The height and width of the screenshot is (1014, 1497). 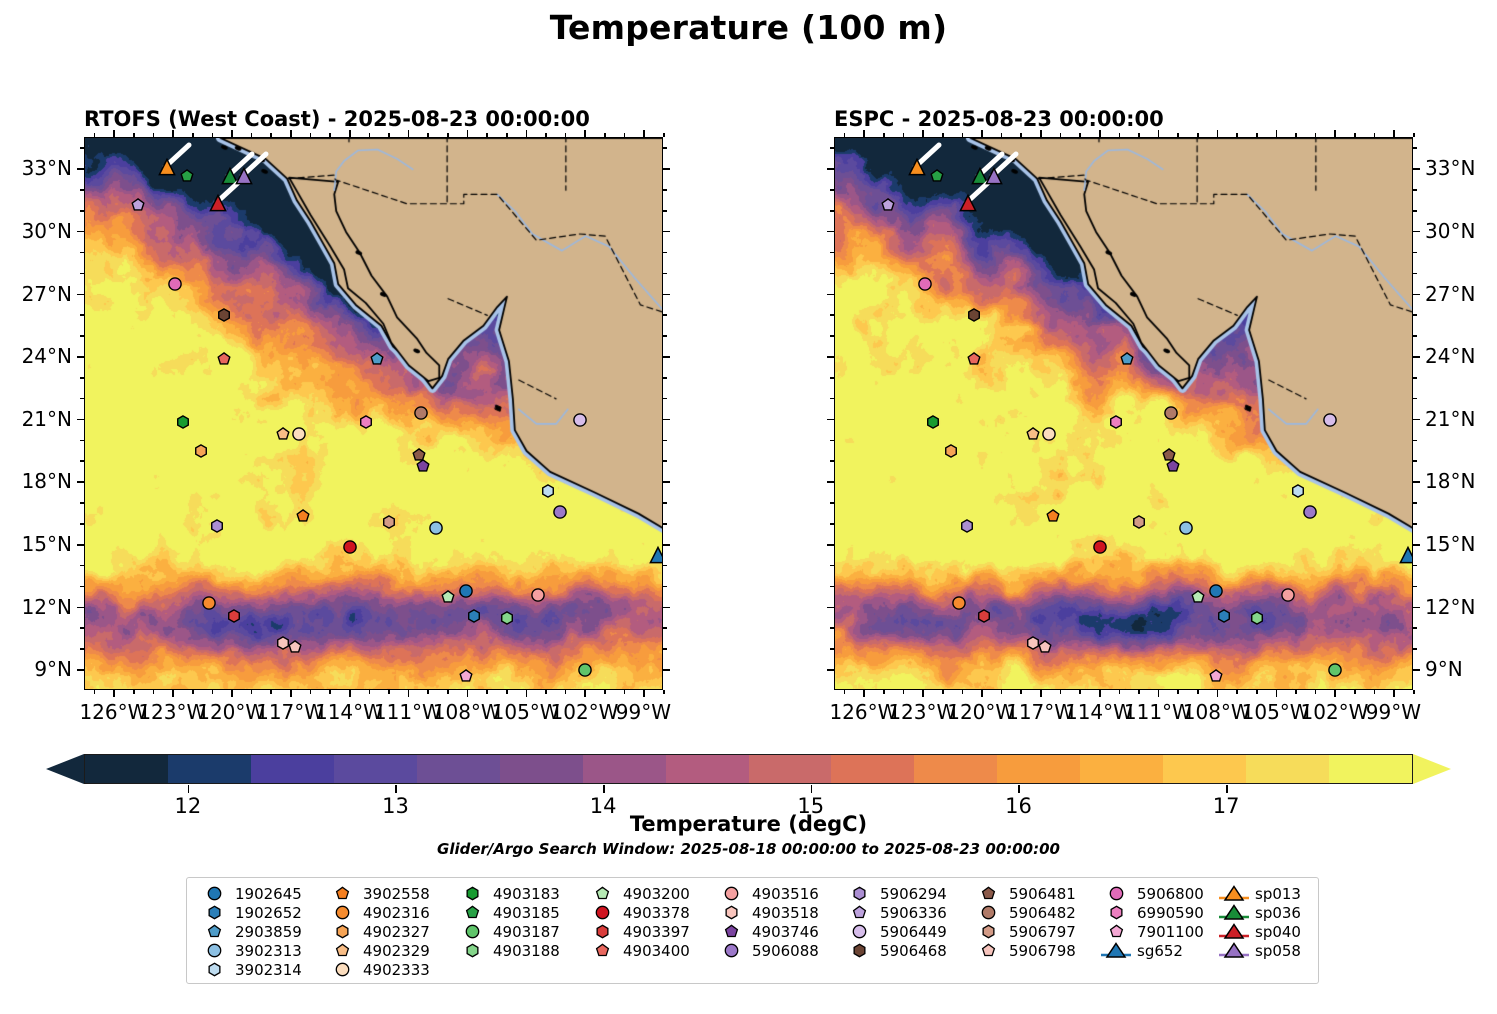 I want to click on legend-entry-4903183: 4903183, so click(x=507, y=893).